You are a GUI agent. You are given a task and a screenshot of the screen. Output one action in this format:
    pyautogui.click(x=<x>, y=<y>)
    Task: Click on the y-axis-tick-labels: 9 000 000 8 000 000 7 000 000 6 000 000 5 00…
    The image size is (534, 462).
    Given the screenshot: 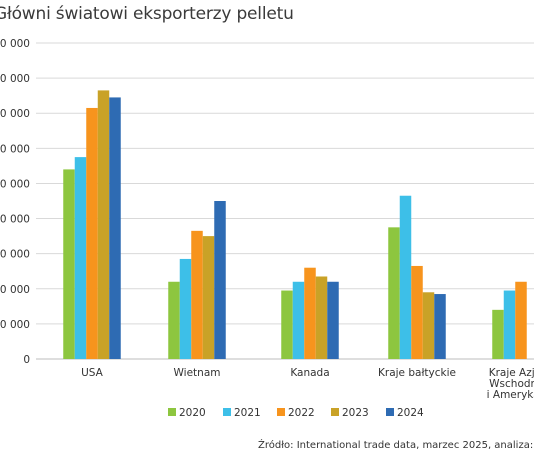 What is the action you would take?
    pyautogui.click(x=15, y=202)
    